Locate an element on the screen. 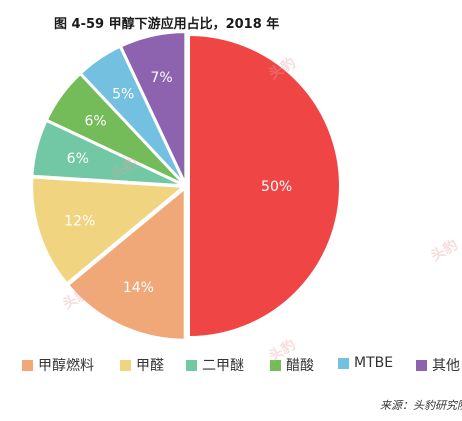 The width and height of the screenshot is (462, 421). slice-label: 7% is located at coordinates (162, 78).